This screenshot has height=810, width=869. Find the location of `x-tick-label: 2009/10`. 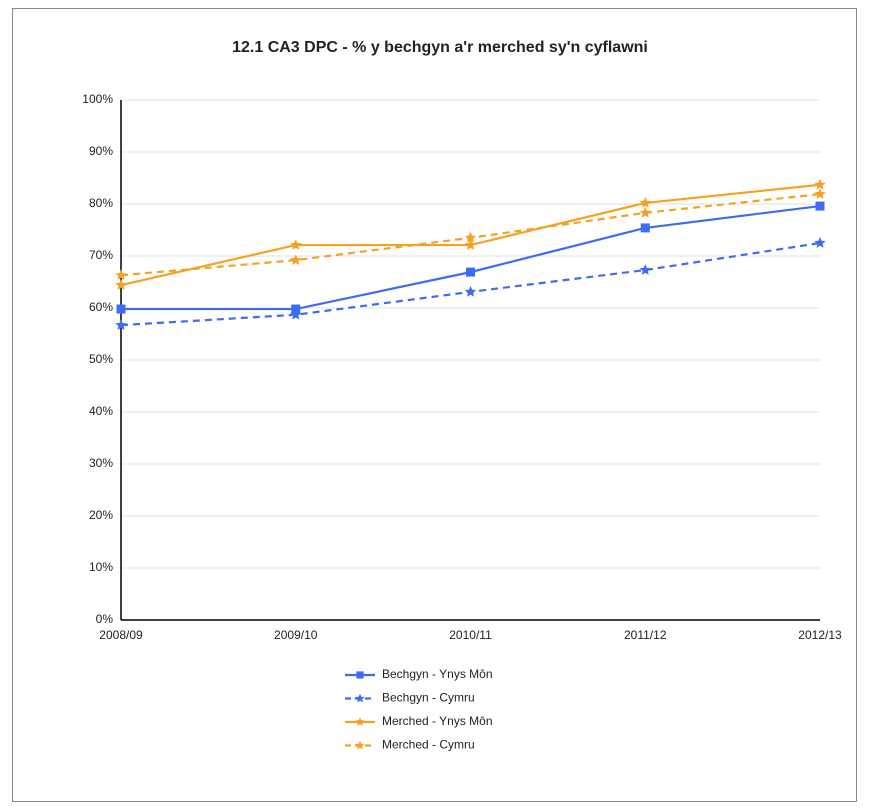

x-tick-label: 2009/10 is located at coordinates (296, 635).